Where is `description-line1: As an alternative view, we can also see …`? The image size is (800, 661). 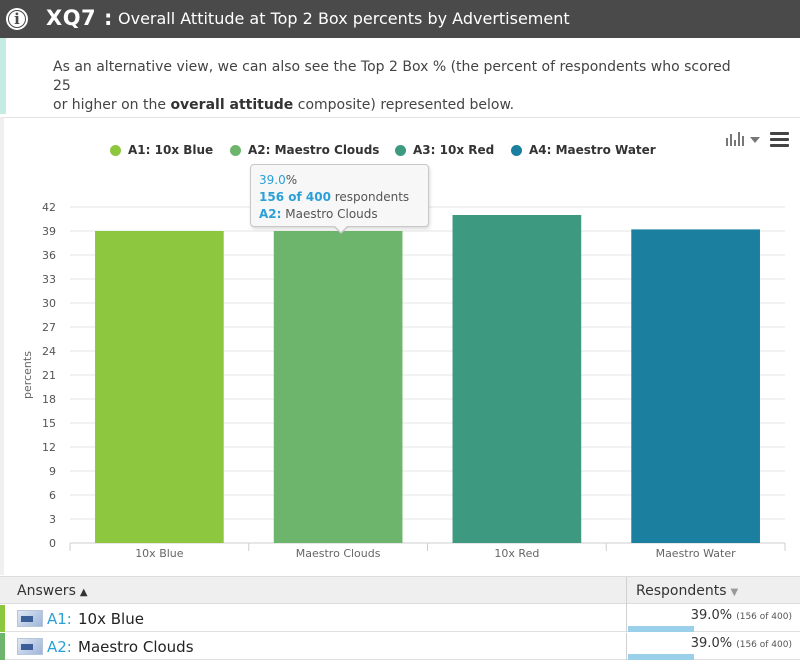 description-line1: As an alternative view, we can also see … is located at coordinates (392, 76).